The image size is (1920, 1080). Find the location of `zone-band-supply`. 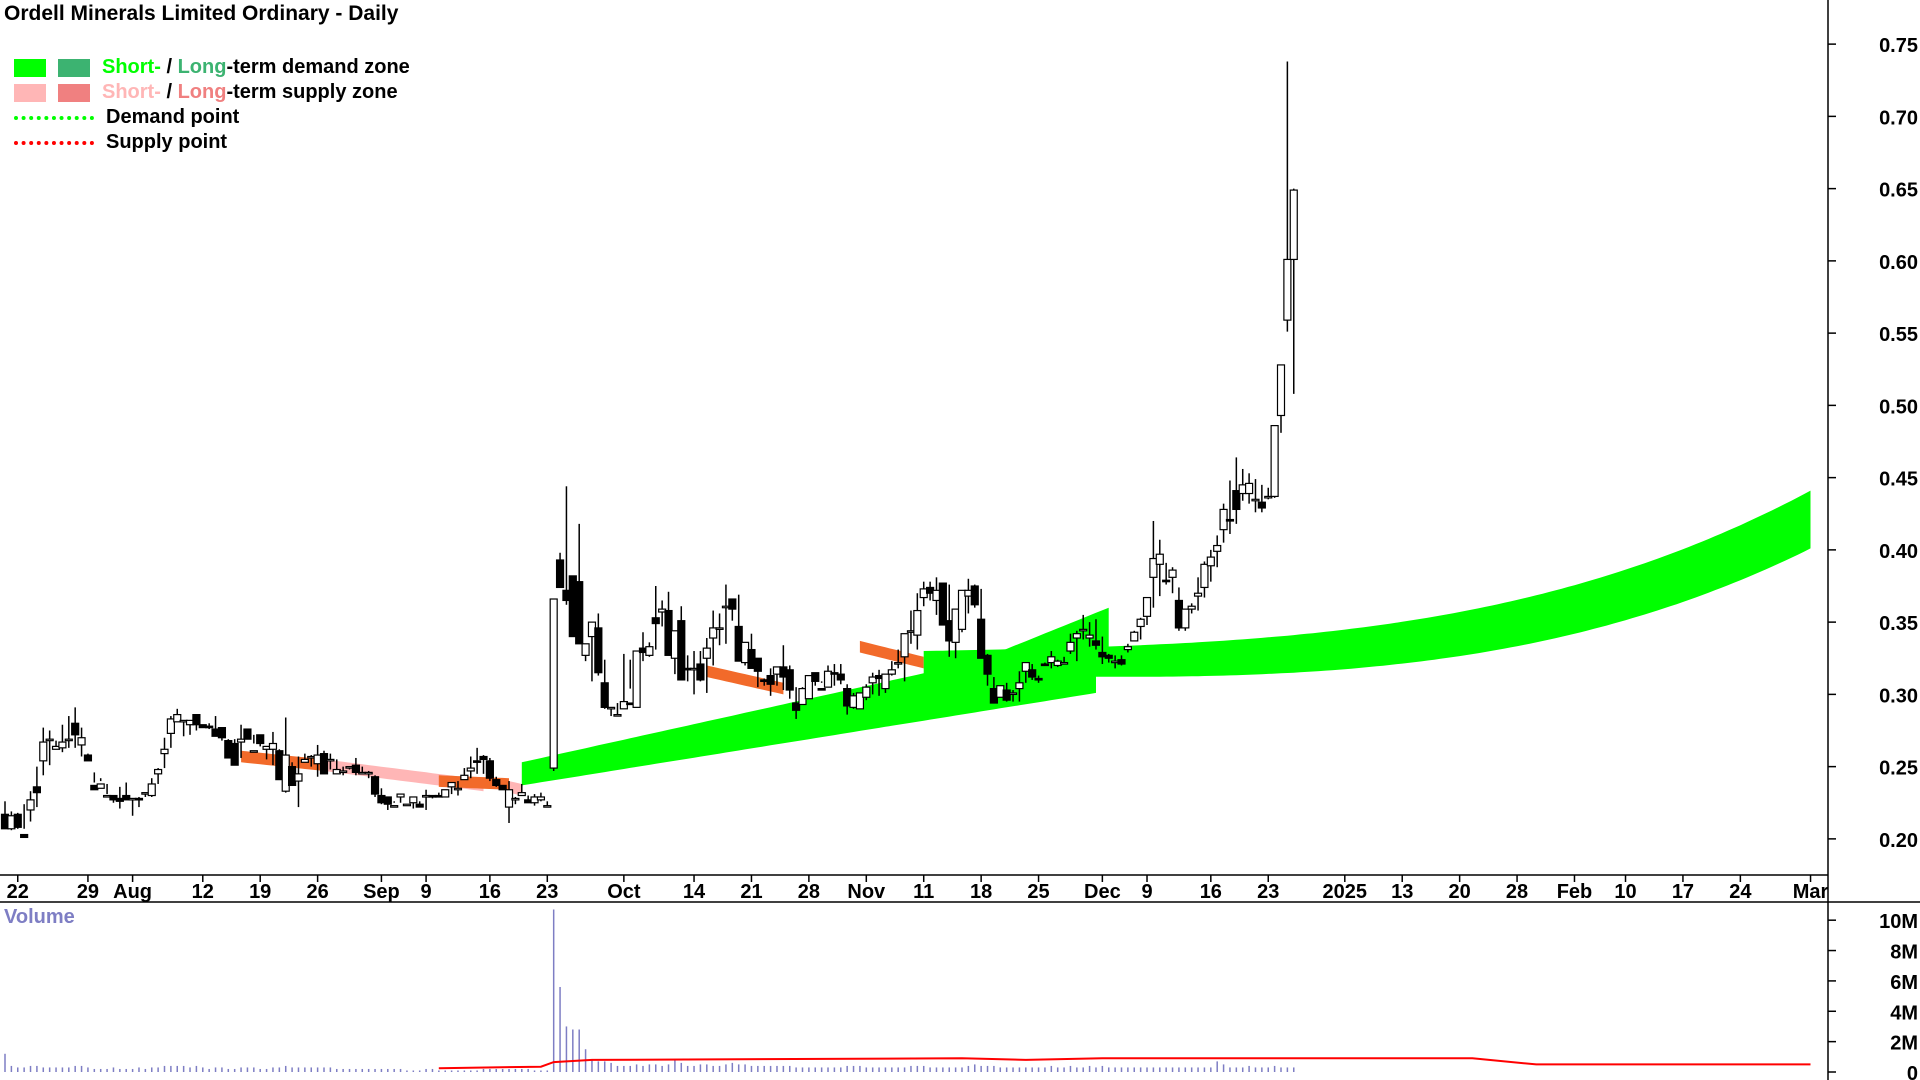

zone-band-supply is located at coordinates (891, 654).